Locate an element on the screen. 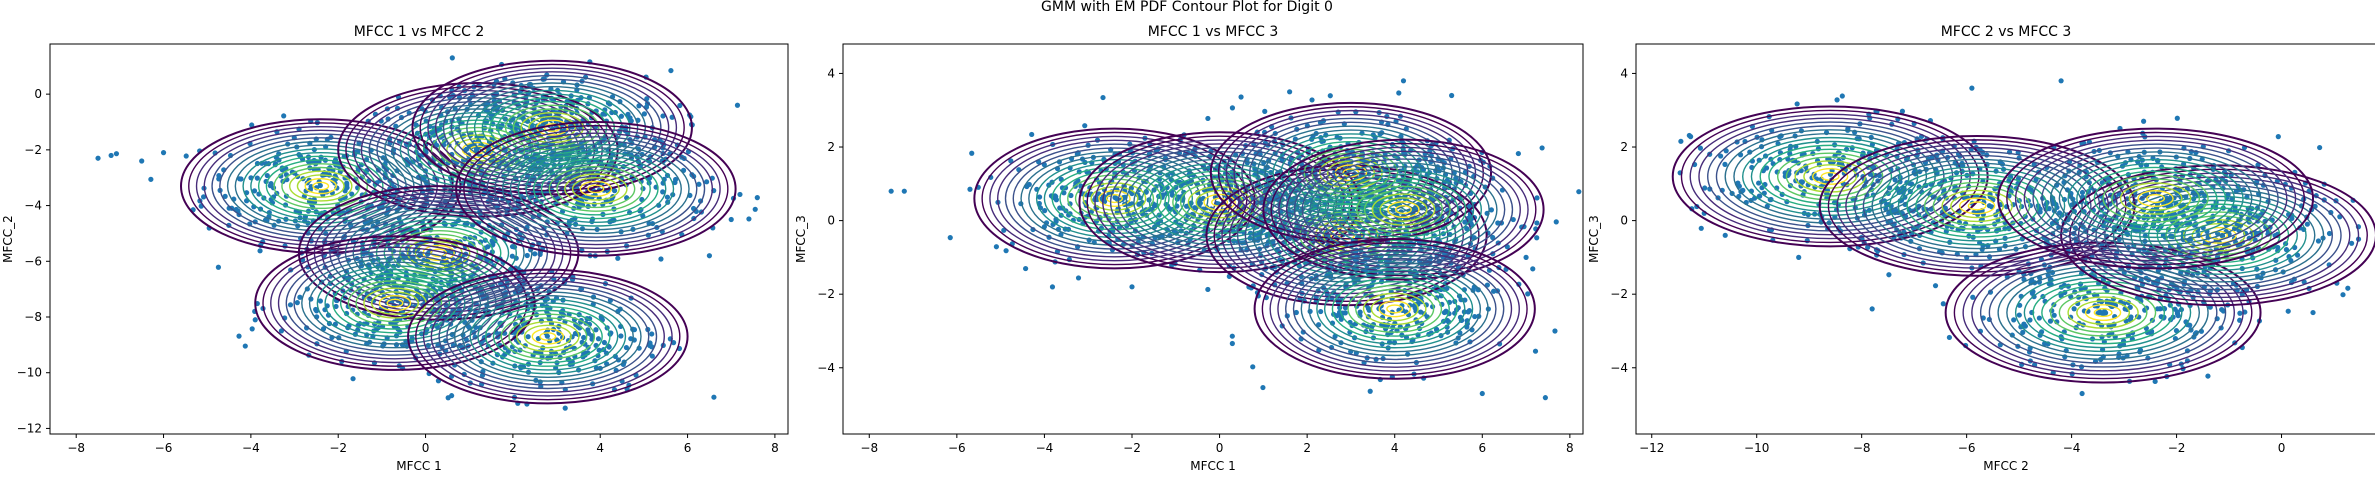 The height and width of the screenshot is (478, 2375). y-tick-label: −8 is located at coordinates (33, 317).